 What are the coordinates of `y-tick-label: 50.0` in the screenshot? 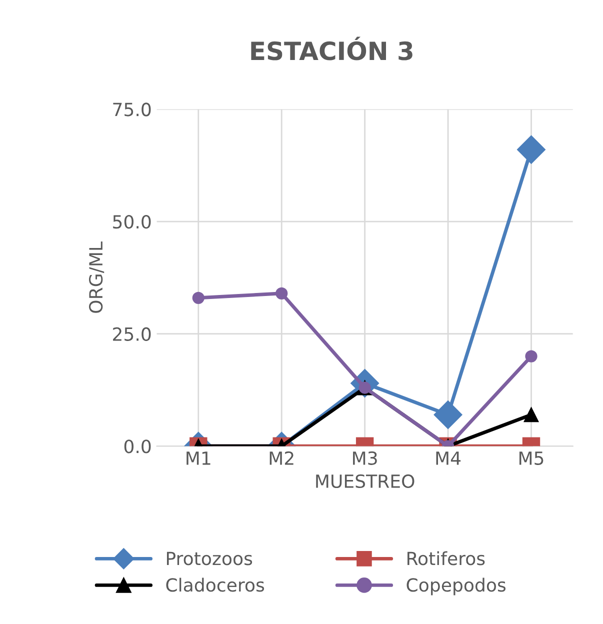 It's located at (132, 221).